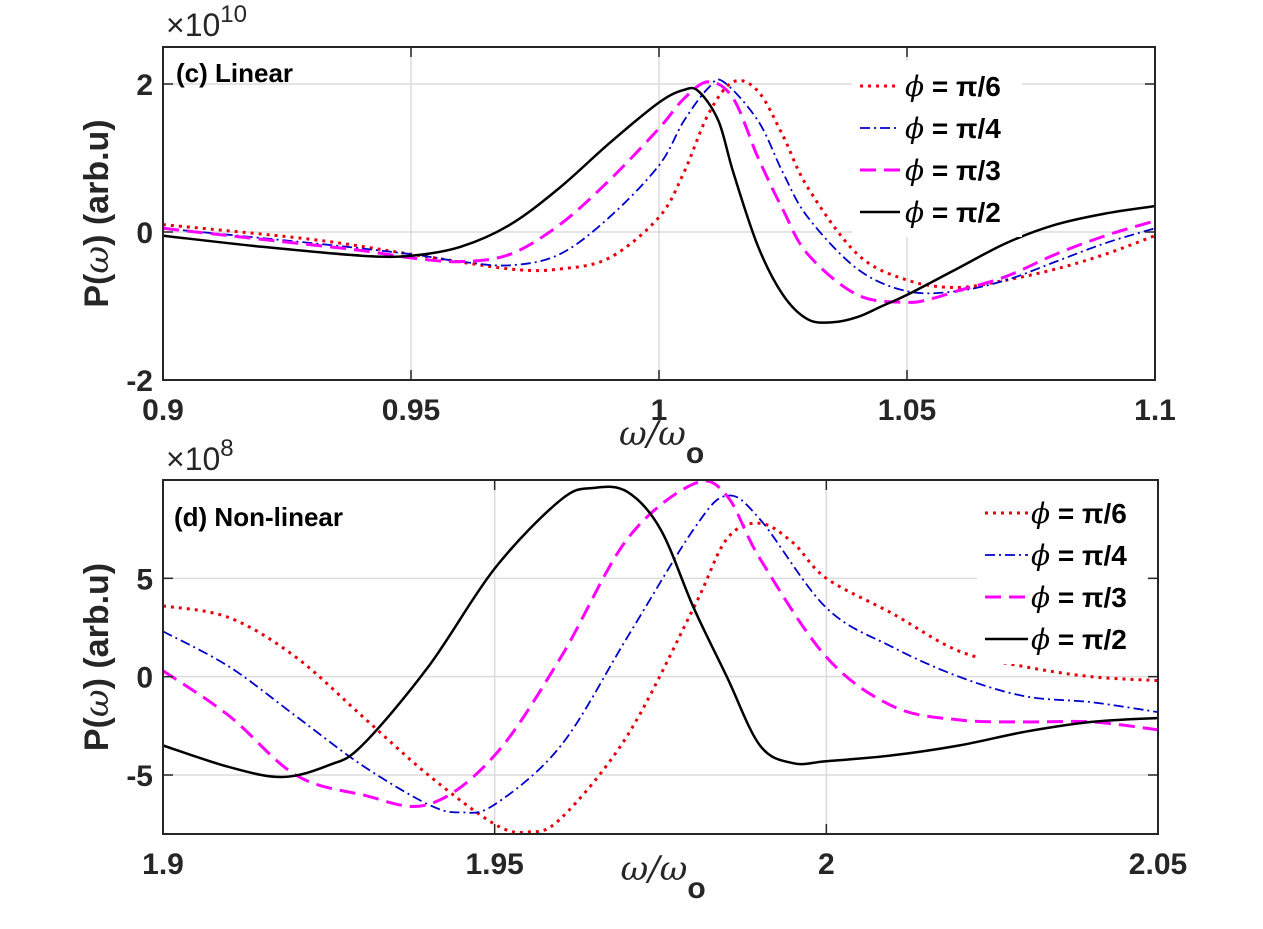 Image resolution: width=1263 pixels, height=929 pixels. Describe the element at coordinates (200, 456) in the screenshot. I see `y-multiplier: ×10⁸` at that location.